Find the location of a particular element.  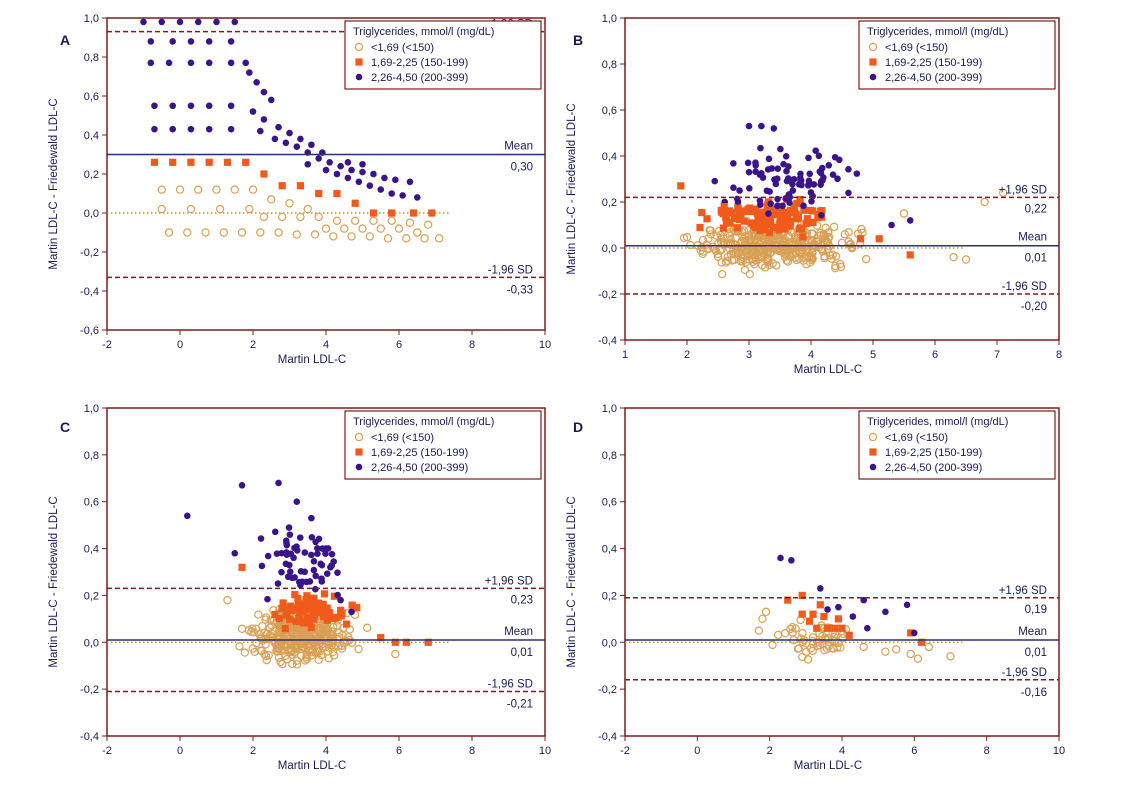

x-tick-label: 5 is located at coordinates (873, 355).